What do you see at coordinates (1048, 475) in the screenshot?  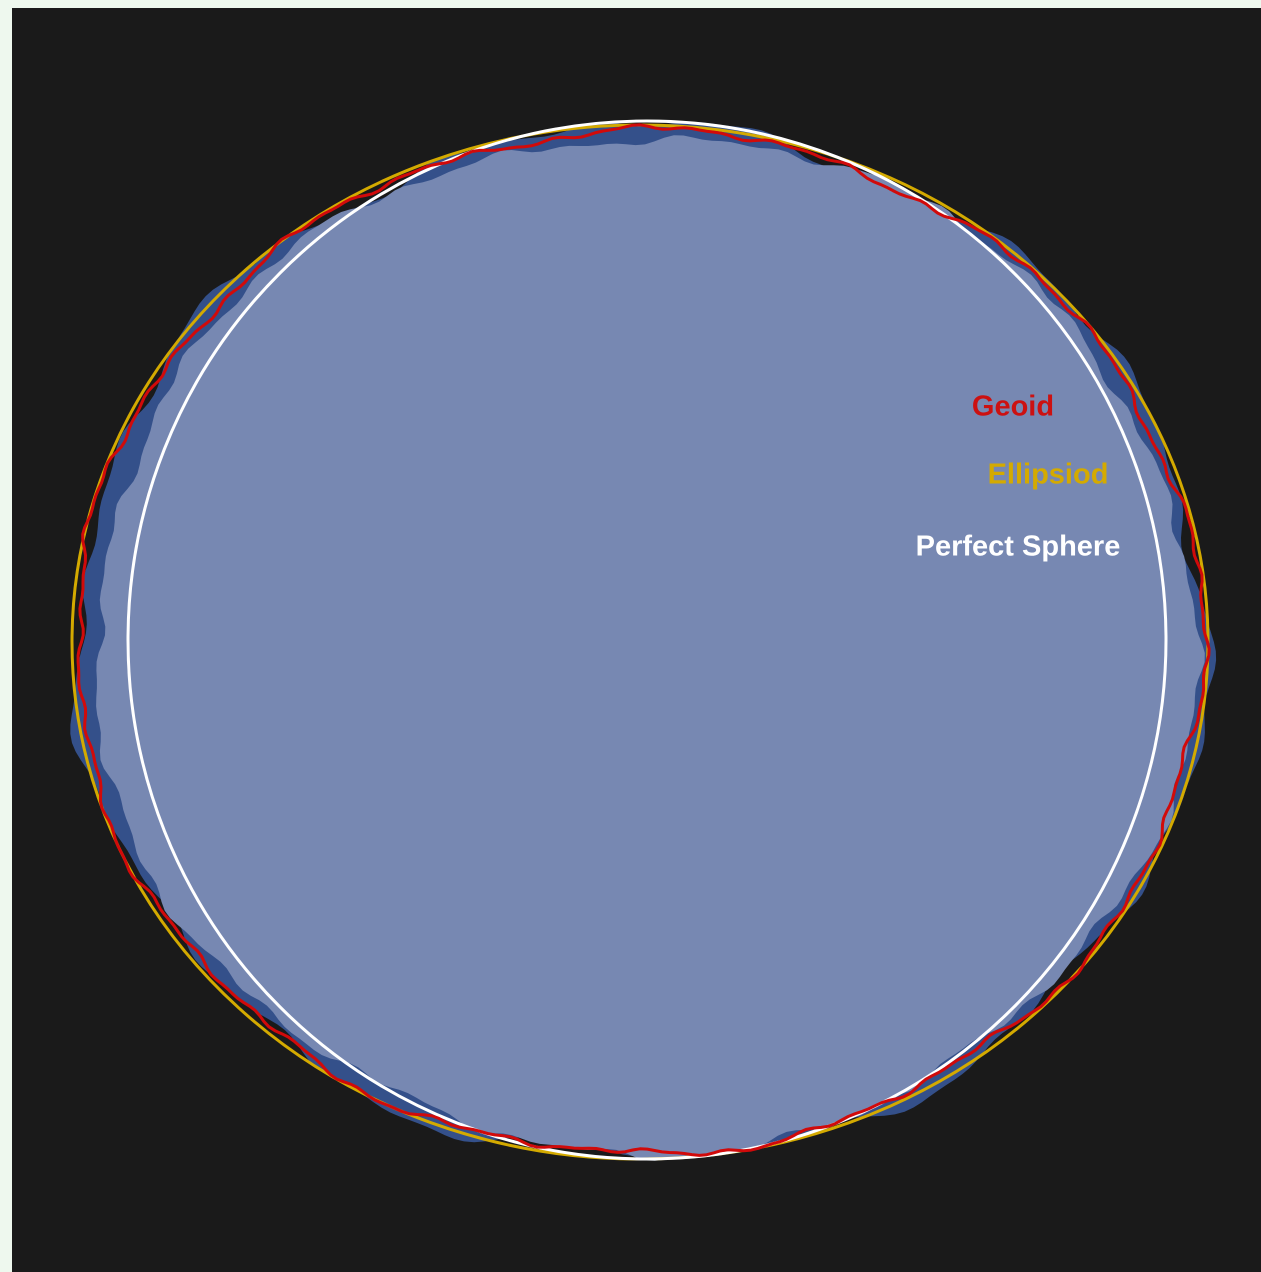 I see `ellipsoid-label: Ellipsiod` at bounding box center [1048, 475].